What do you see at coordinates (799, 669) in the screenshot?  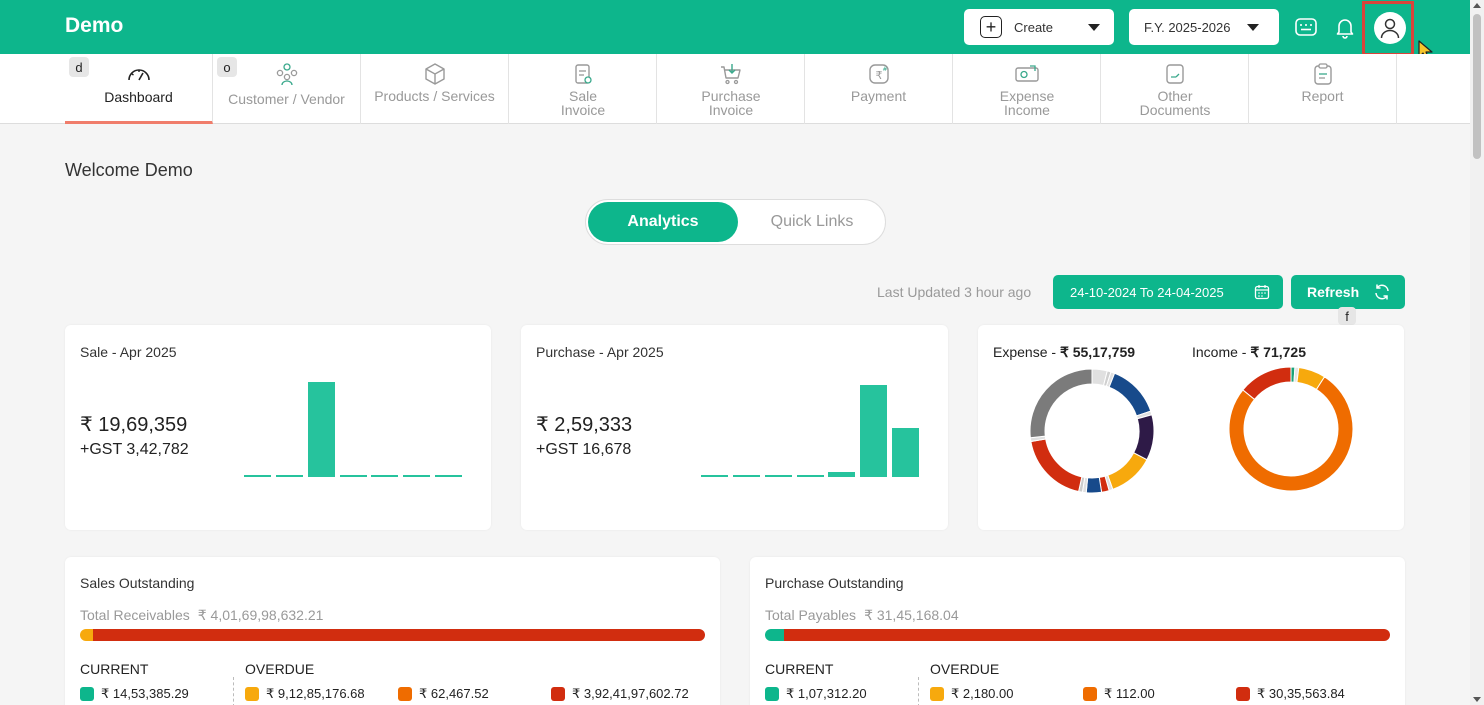 I see `current-heading: CURRENT` at bounding box center [799, 669].